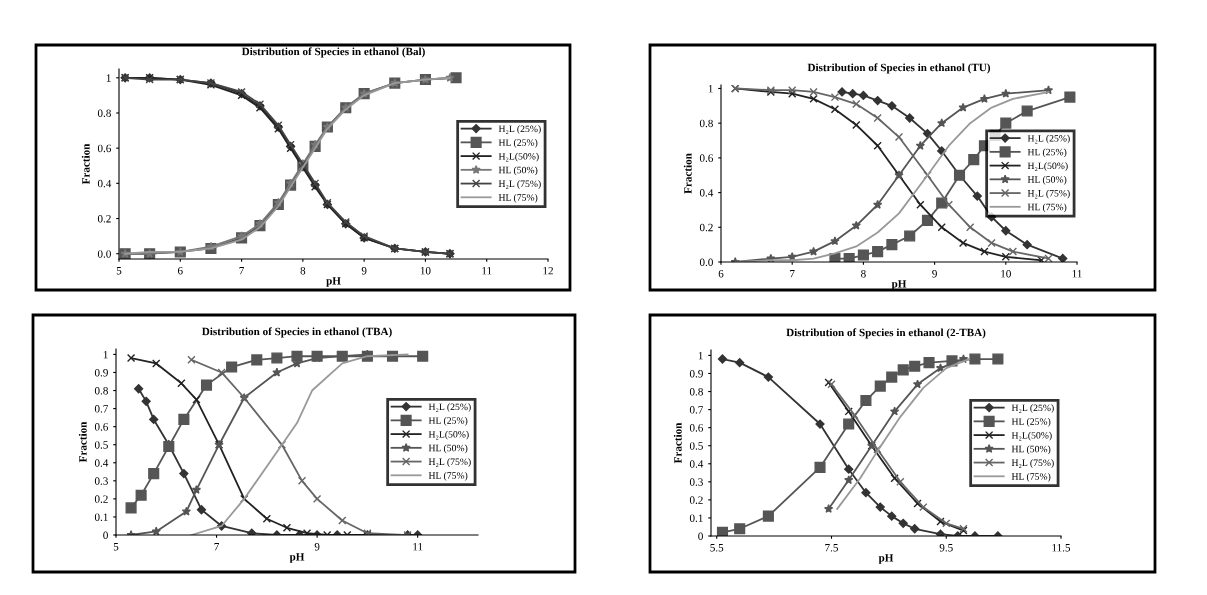 The width and height of the screenshot is (1207, 595). What do you see at coordinates (296, 332) in the screenshot?
I see `chart-title: Distribution of Species in ethanol (TBA)` at bounding box center [296, 332].